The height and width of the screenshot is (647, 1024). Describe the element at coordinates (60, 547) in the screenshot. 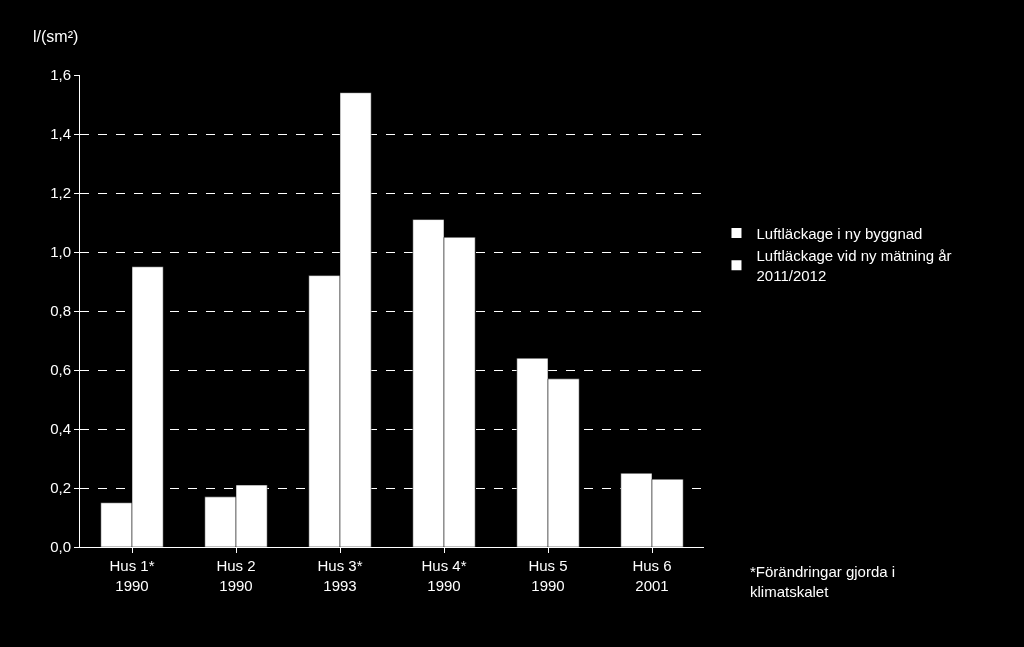

I see `y-tick-label: 0,0` at that location.